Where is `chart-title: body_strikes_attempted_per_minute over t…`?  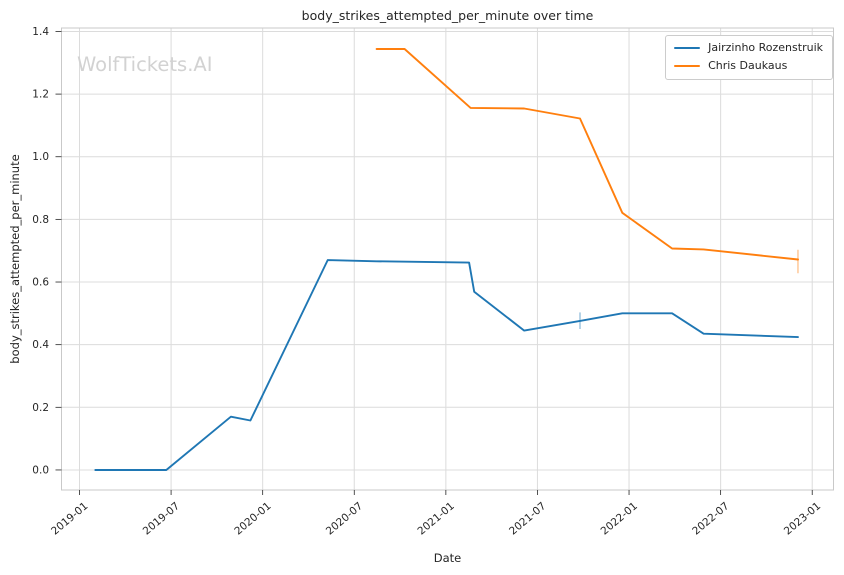 chart-title: body_strikes_attempted_per_minute over t… is located at coordinates (447, 15).